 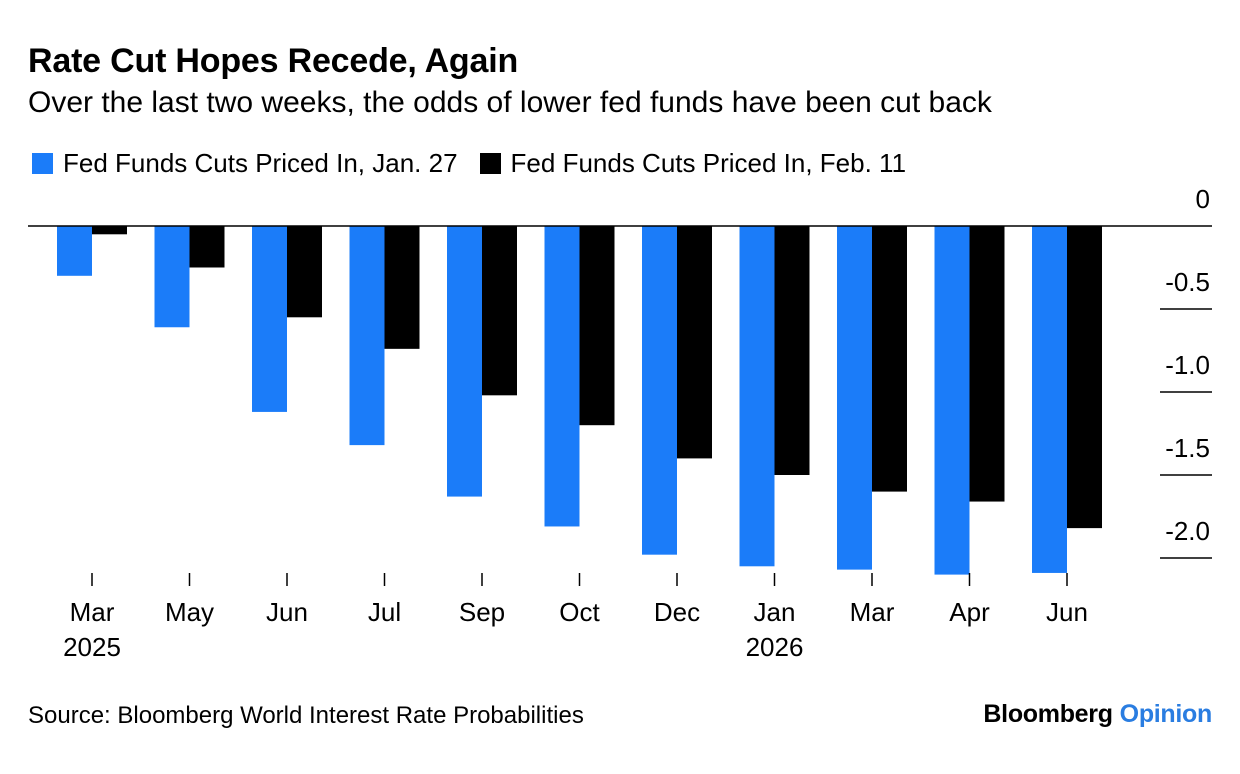 I want to click on legend-swatch-series-b, so click(x=490, y=163).